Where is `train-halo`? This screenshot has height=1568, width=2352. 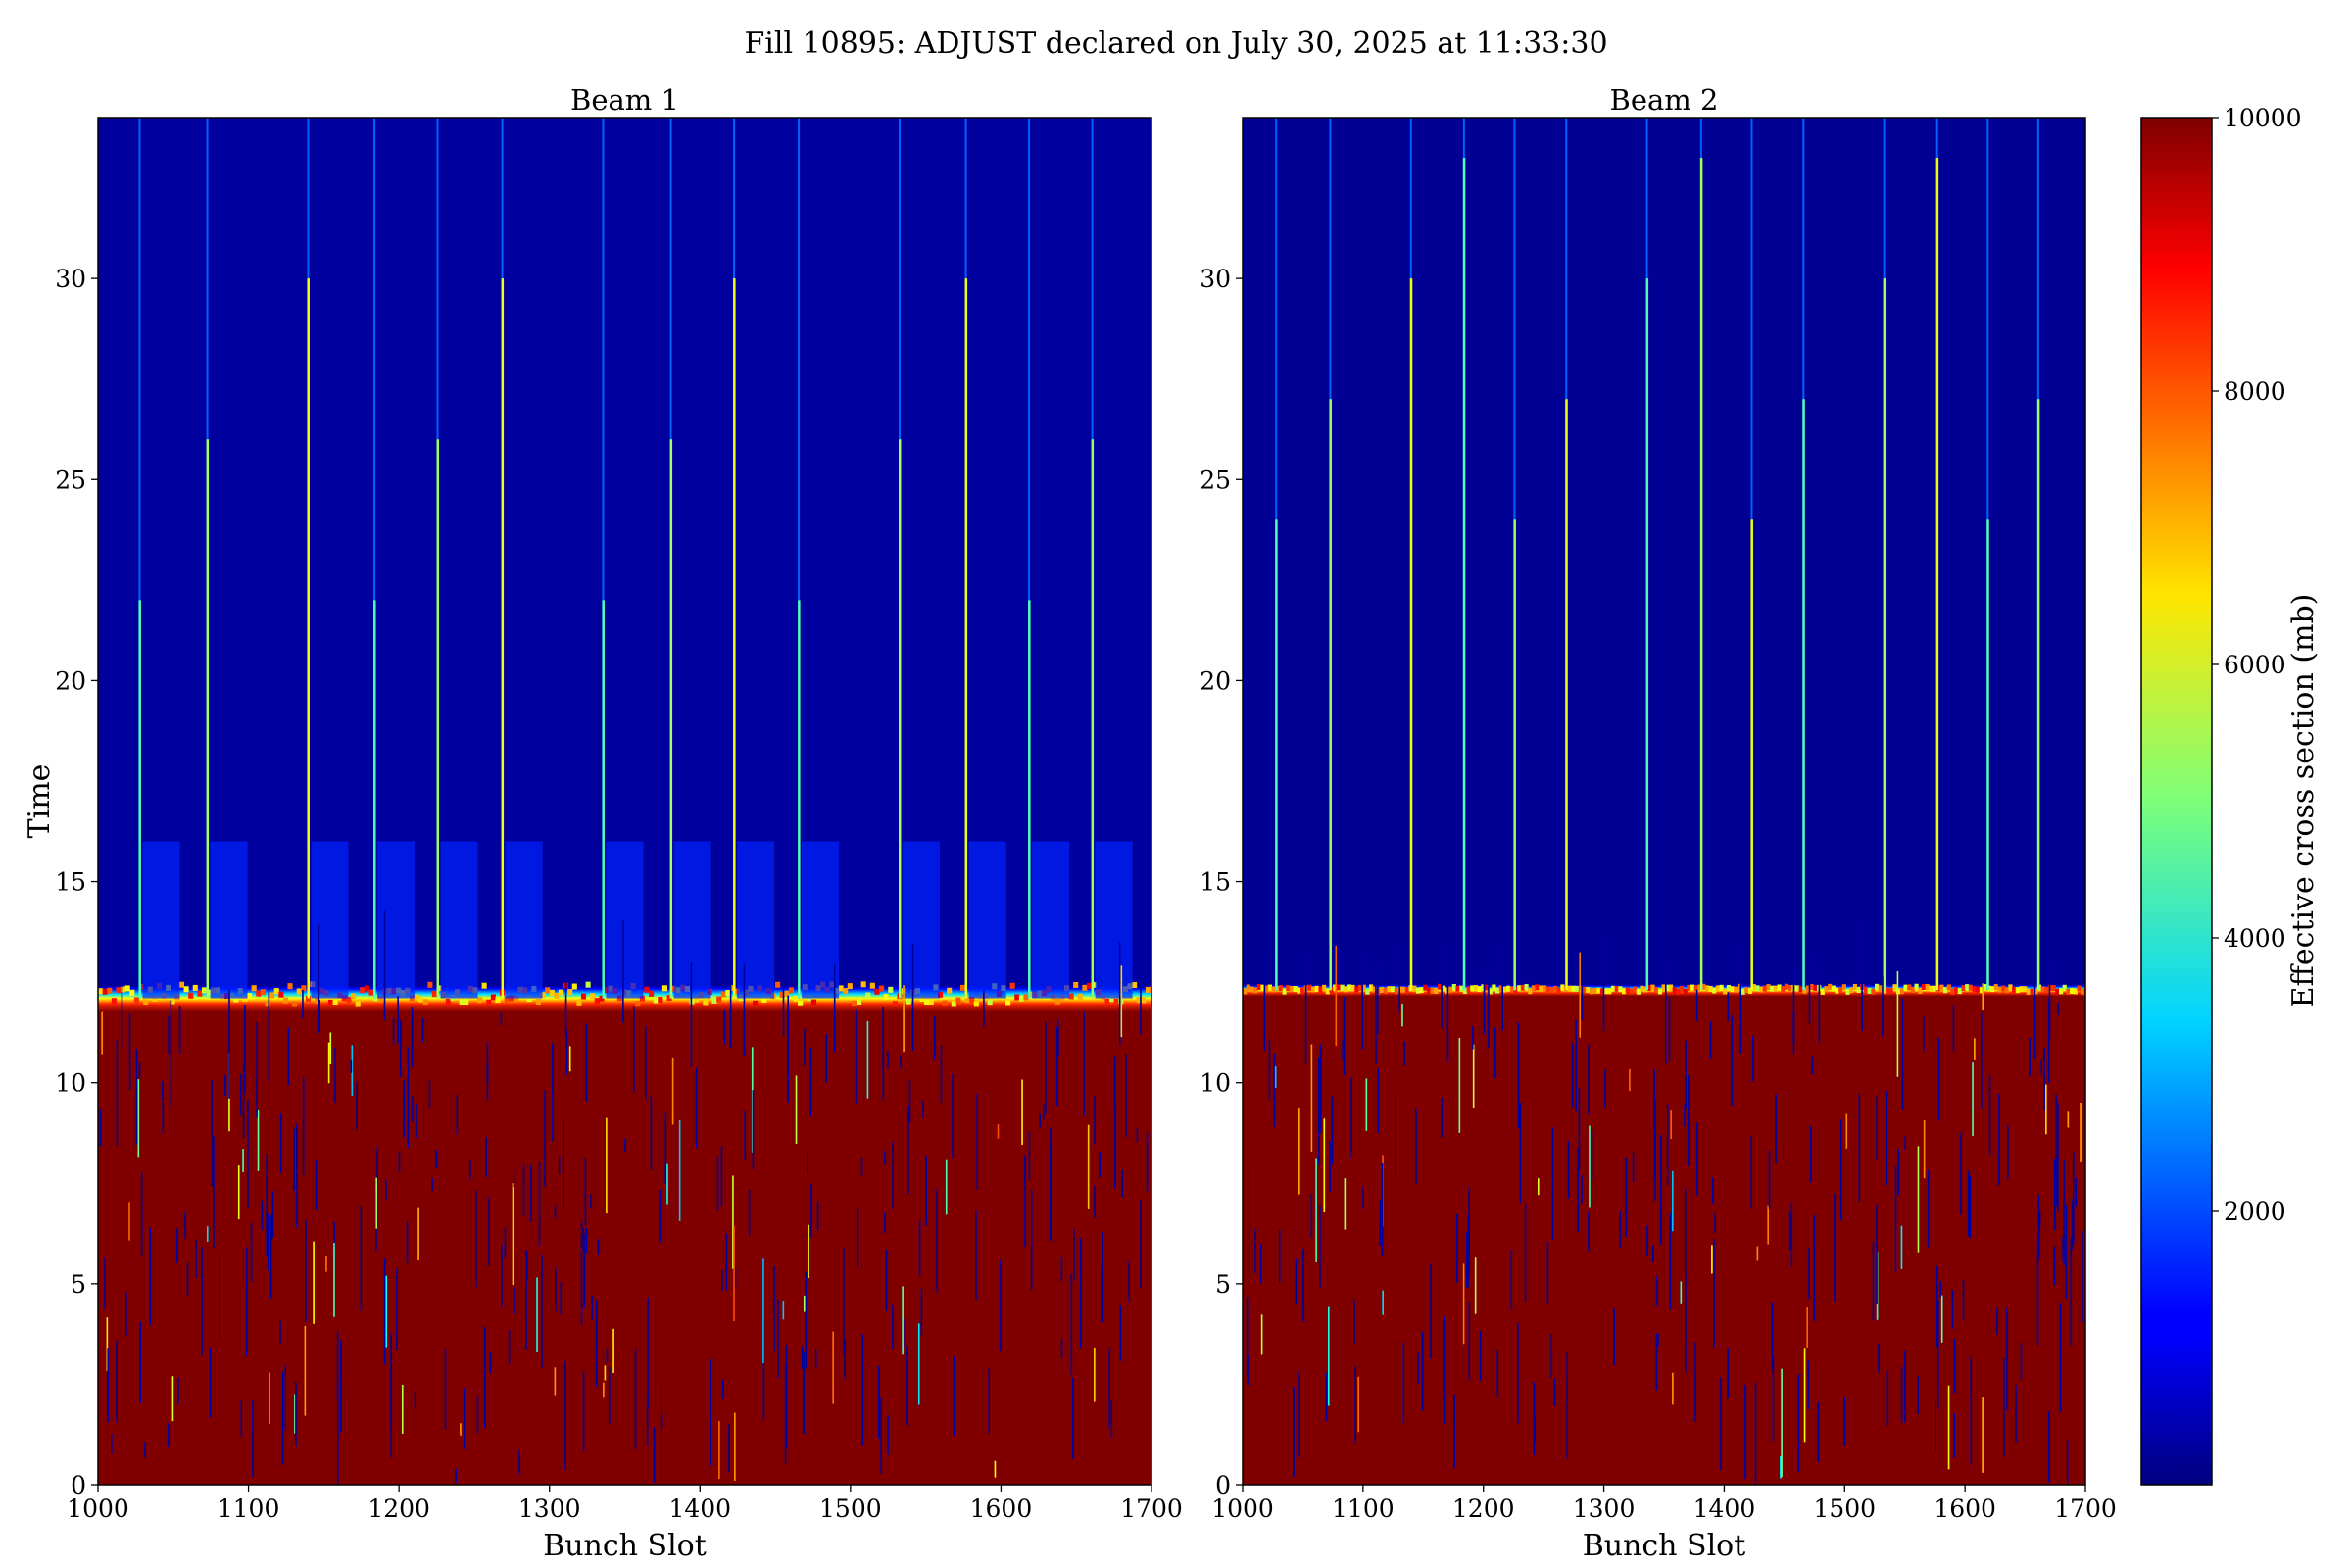
train-halo is located at coordinates (756, 920).